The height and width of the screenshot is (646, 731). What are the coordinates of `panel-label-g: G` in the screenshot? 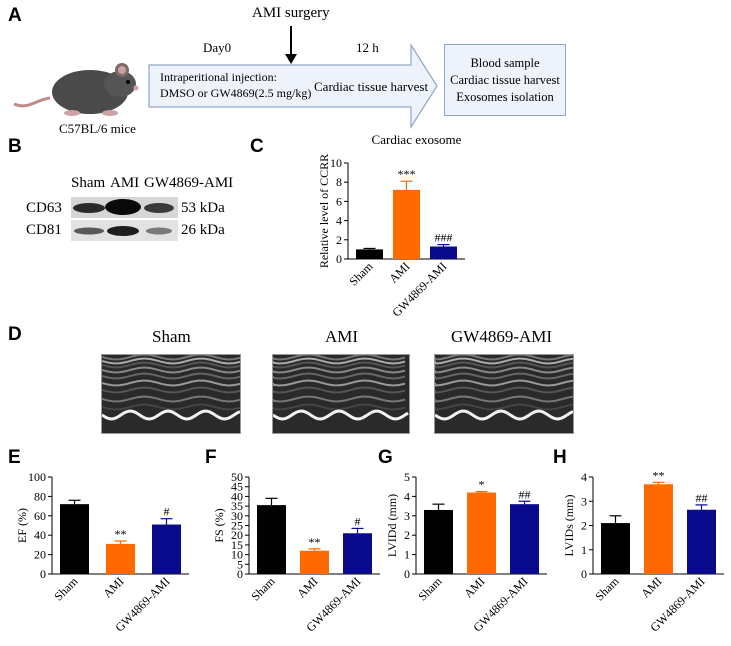 It's located at (385, 457).